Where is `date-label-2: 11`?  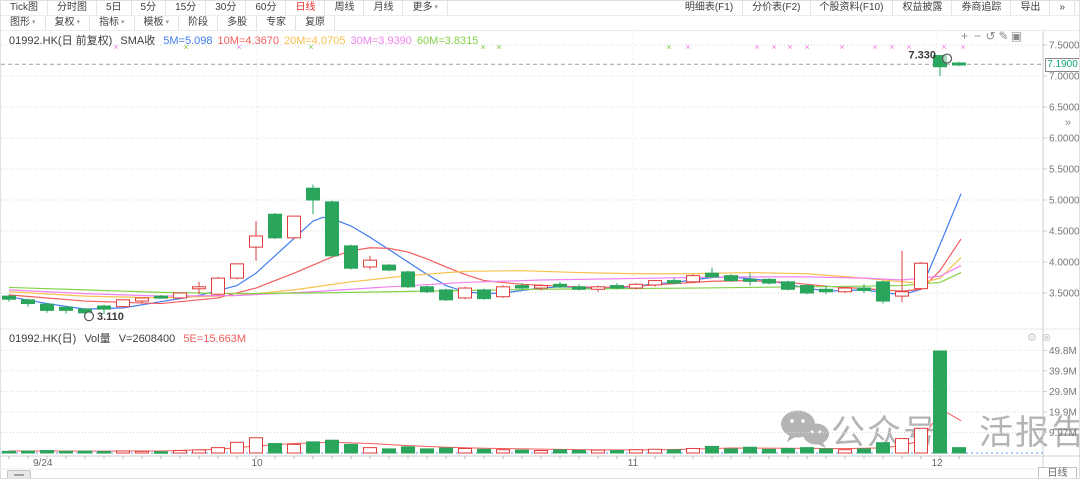 date-label-2: 11 is located at coordinates (633, 463).